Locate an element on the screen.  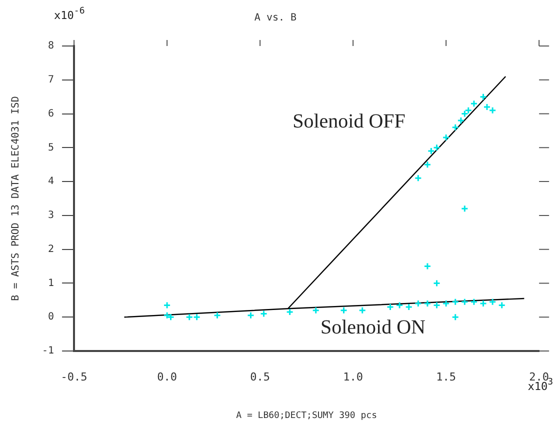
y-tick-label: 5 is located at coordinates (51, 148).